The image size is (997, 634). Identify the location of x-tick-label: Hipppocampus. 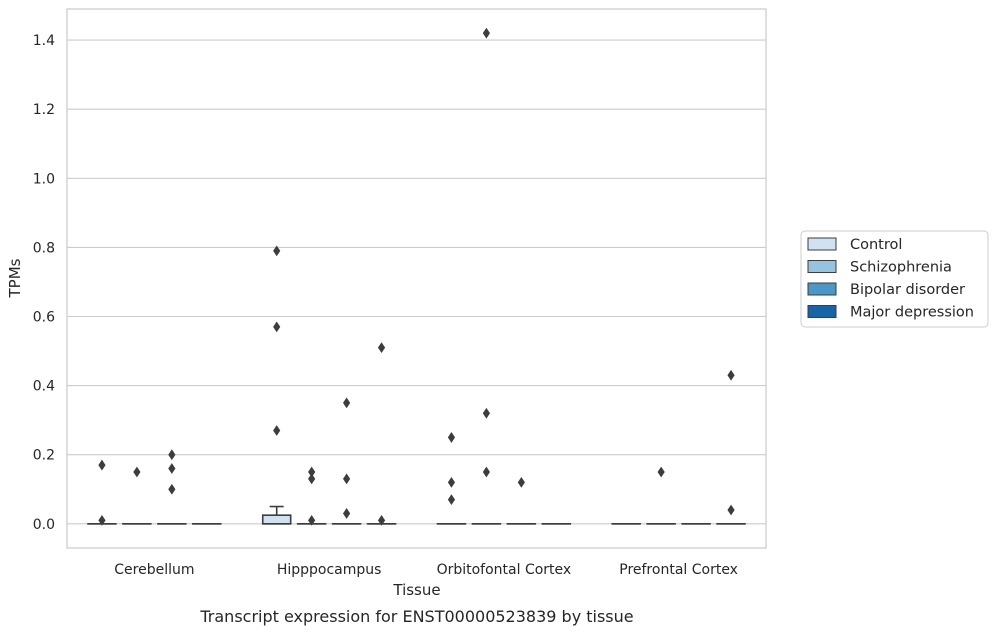
(329, 570).